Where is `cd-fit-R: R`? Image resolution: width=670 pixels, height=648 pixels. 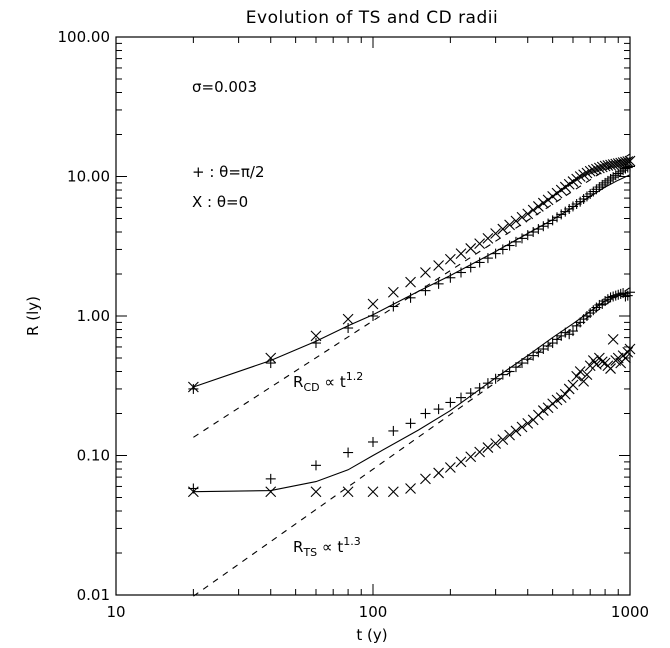 cd-fit-R: R is located at coordinates (298, 382).